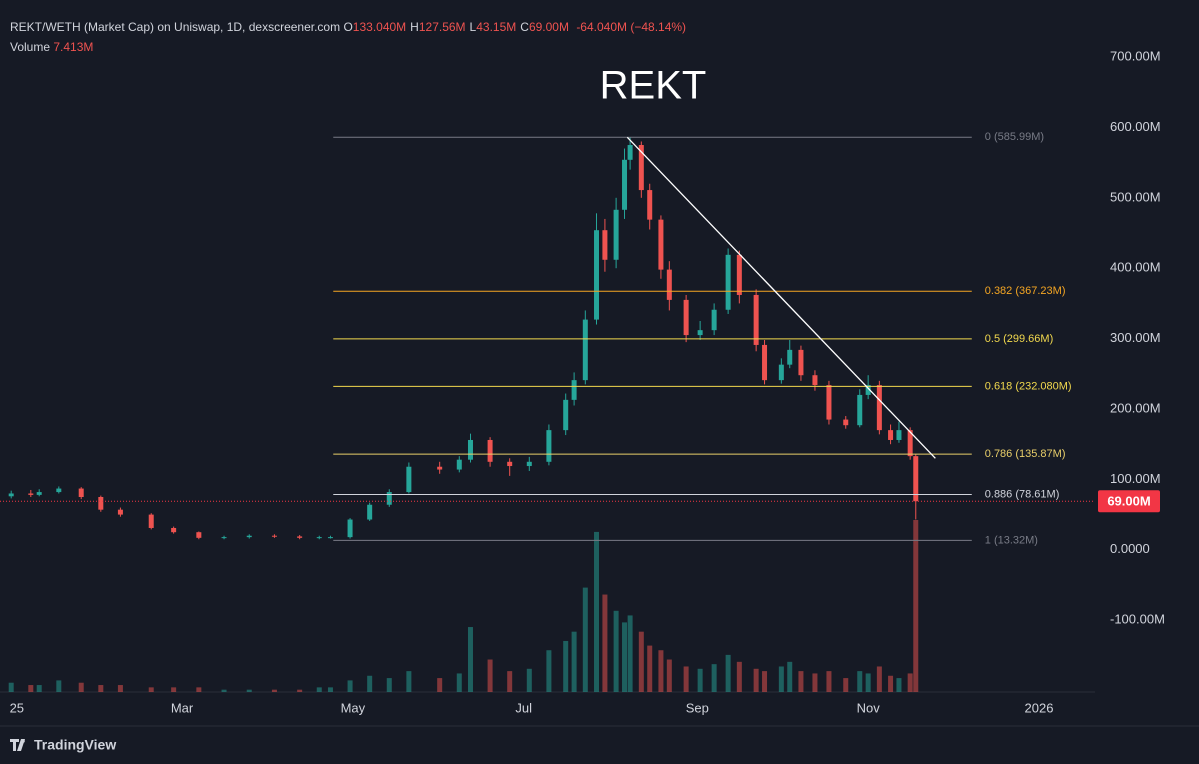  Describe the element at coordinates (17, 707) in the screenshot. I see `x-tick-label: 25` at that location.